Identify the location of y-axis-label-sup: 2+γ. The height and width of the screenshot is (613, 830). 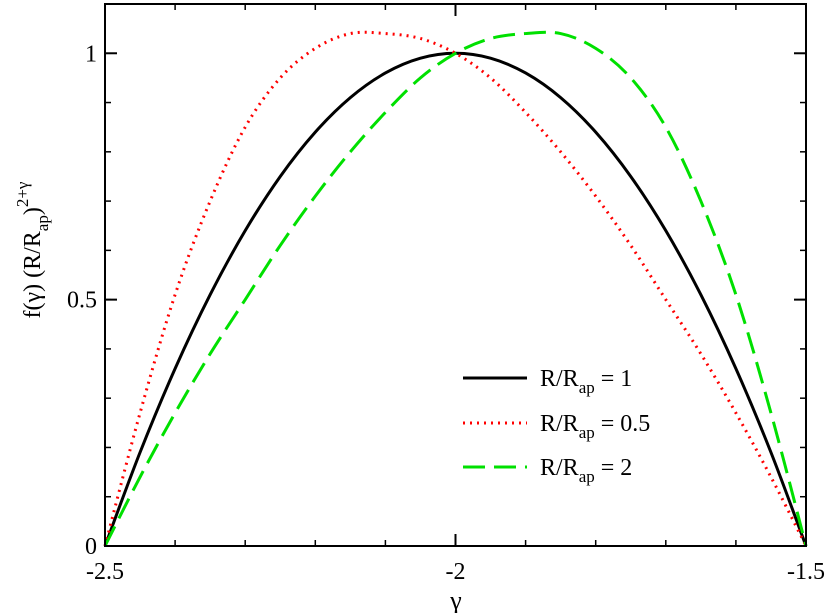
(22, 194).